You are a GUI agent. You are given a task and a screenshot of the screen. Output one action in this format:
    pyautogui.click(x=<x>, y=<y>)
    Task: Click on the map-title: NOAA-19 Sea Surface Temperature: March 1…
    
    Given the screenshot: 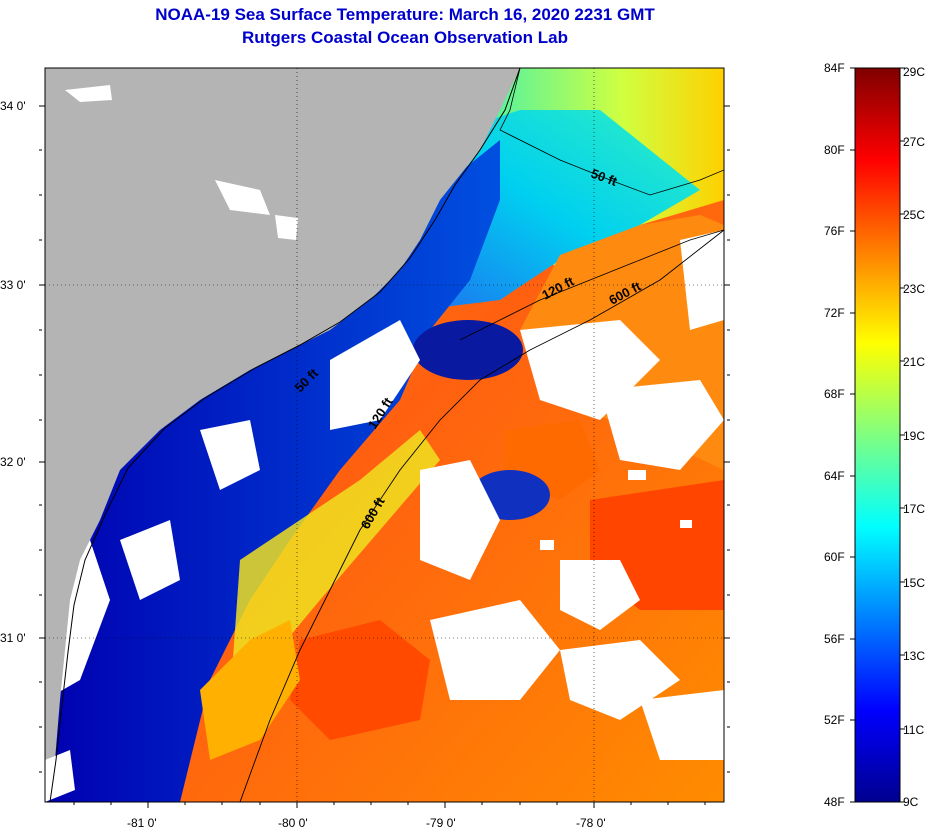 What is the action you would take?
    pyautogui.click(x=405, y=14)
    